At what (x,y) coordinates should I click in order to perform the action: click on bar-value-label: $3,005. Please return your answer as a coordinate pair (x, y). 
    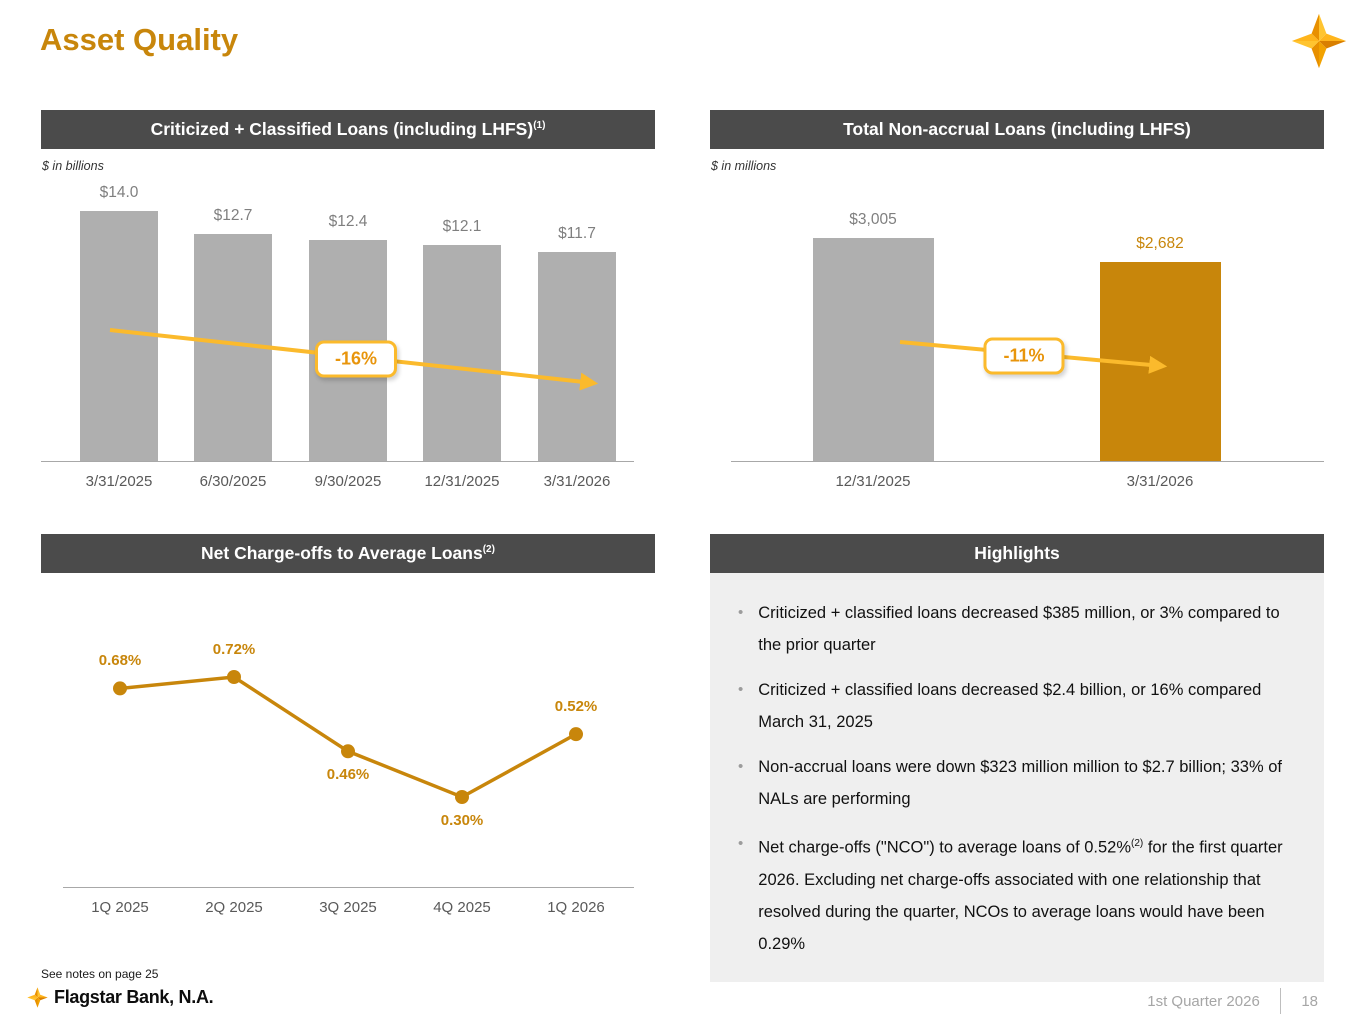
    Looking at the image, I should click on (873, 219).